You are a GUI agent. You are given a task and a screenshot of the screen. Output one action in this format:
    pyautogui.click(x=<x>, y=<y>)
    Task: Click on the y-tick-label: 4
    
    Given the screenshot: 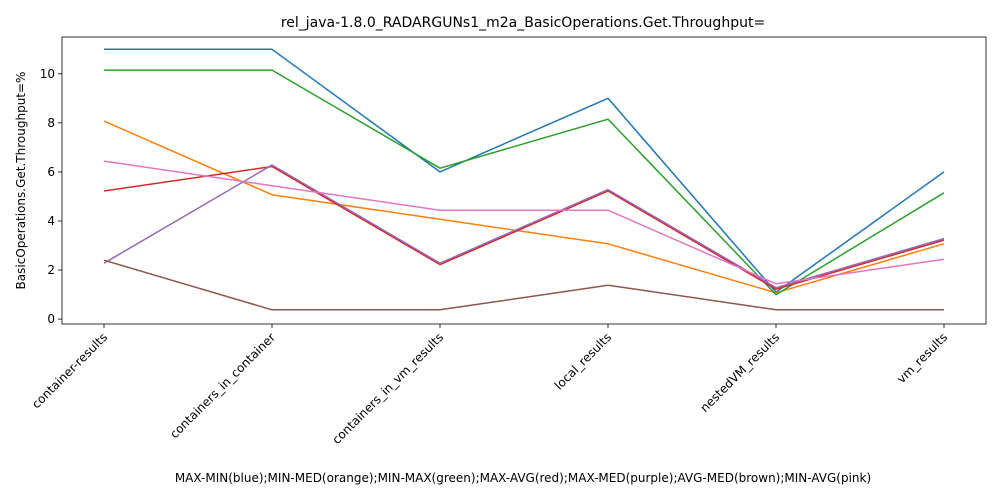 What is the action you would take?
    pyautogui.click(x=51, y=221)
    